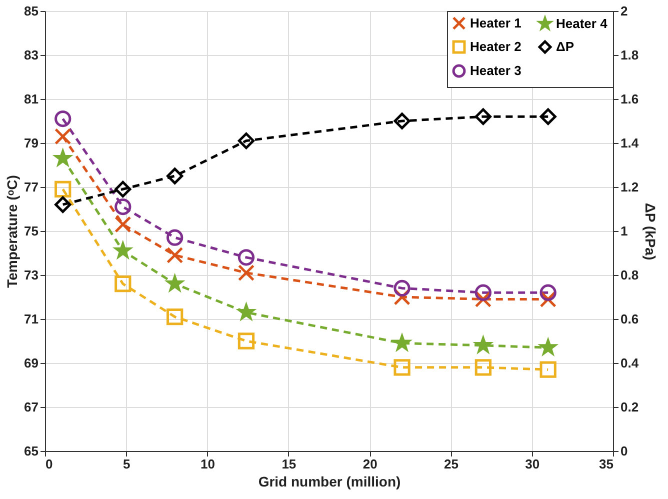 The image size is (668, 499). I want to click on x-tick-label: 35, so click(606, 464).